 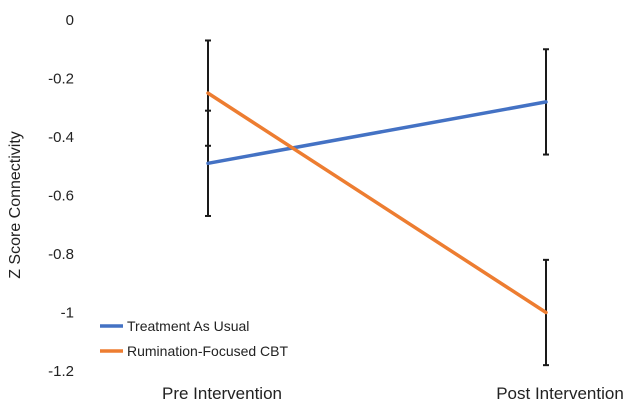 I want to click on y-tick-labels: 0 -0.2 -0.4 -0.6 -0.8 -1 -1.2, so click(x=61, y=196).